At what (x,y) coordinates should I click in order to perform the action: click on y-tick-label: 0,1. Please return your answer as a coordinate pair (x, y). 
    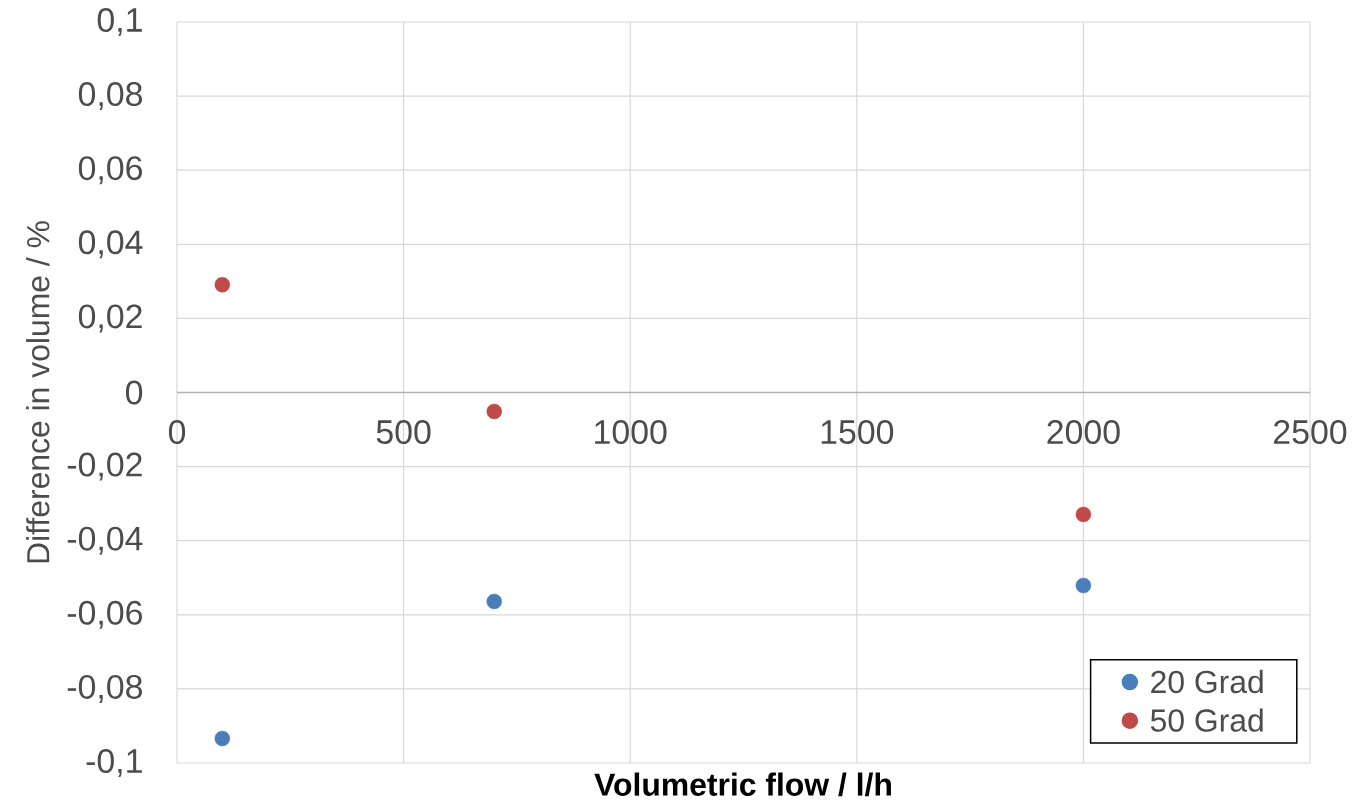
    Looking at the image, I should click on (119, 21).